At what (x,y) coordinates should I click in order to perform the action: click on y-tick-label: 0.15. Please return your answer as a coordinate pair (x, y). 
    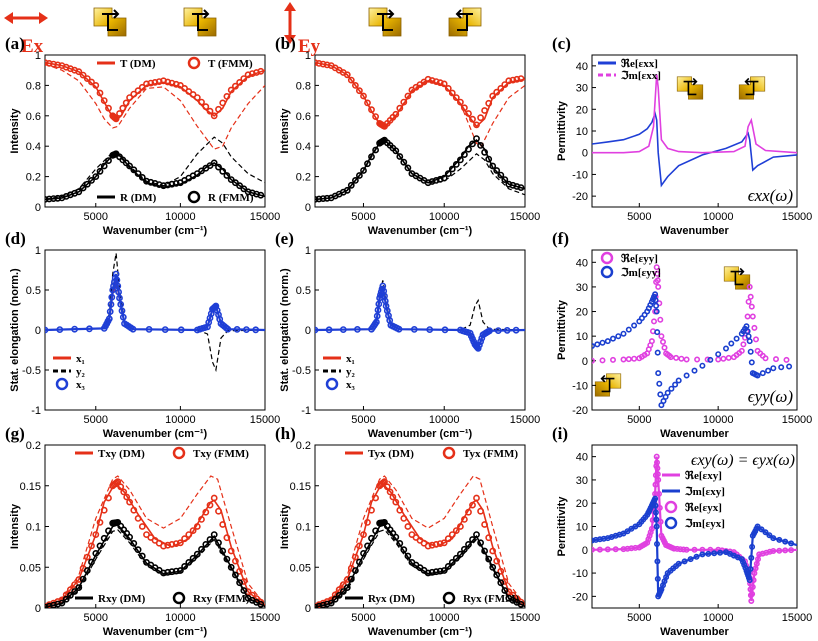
    Looking at the image, I should click on (300, 487).